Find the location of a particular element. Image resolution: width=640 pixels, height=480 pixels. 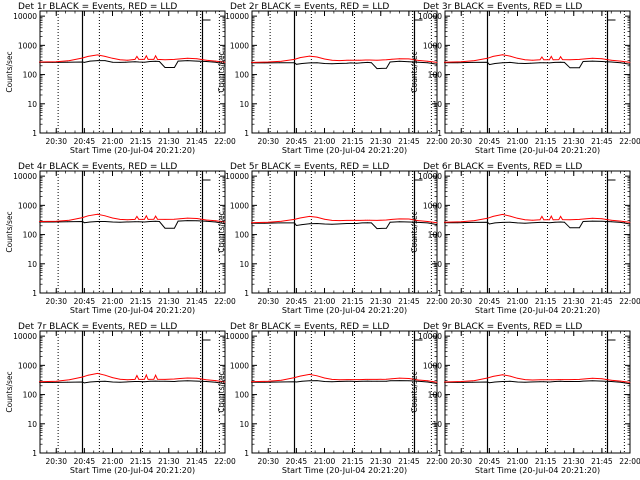

panel-title: Det 7r BLACK = Events, RED = LLD is located at coordinates (97, 327).